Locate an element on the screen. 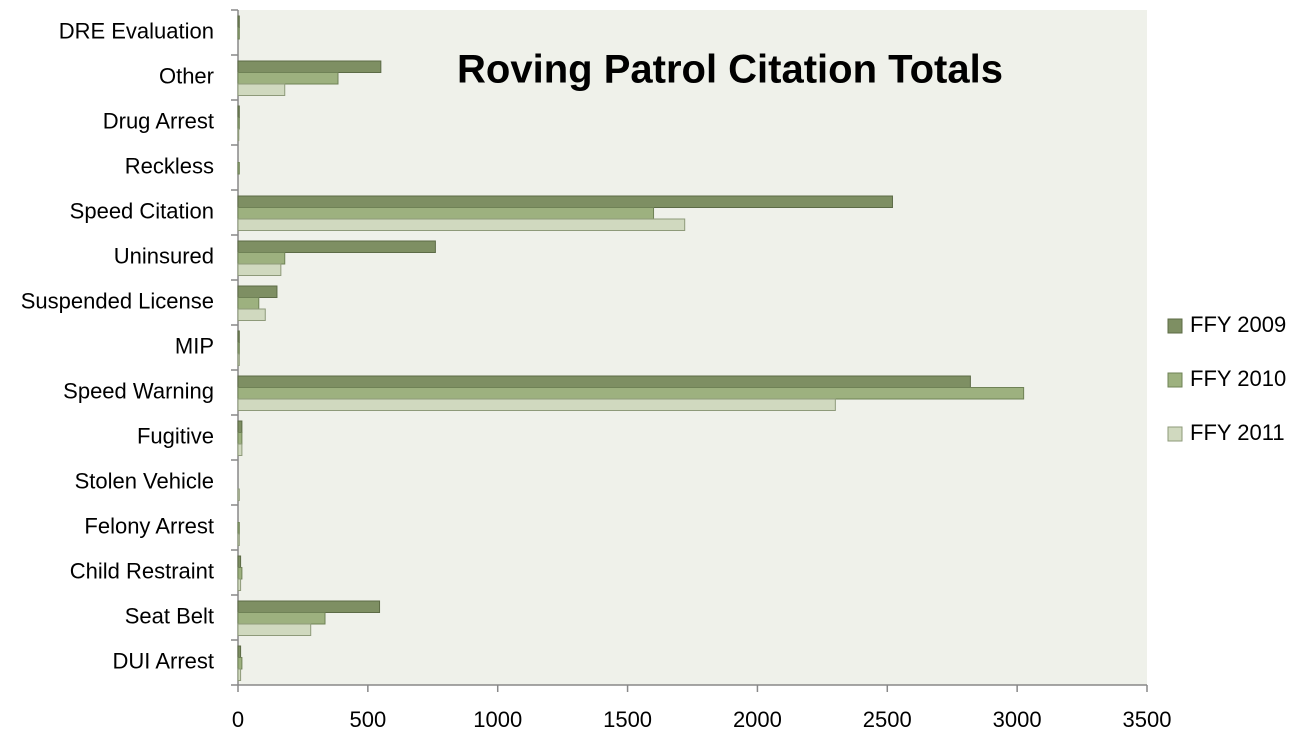 Image resolution: width=1297 pixels, height=739 pixels. y-tick-label: Fugitive is located at coordinates (175, 435).